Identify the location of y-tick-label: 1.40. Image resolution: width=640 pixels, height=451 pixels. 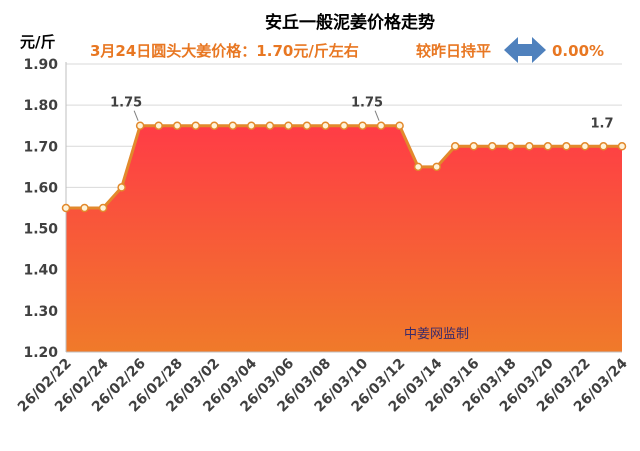
(40, 271).